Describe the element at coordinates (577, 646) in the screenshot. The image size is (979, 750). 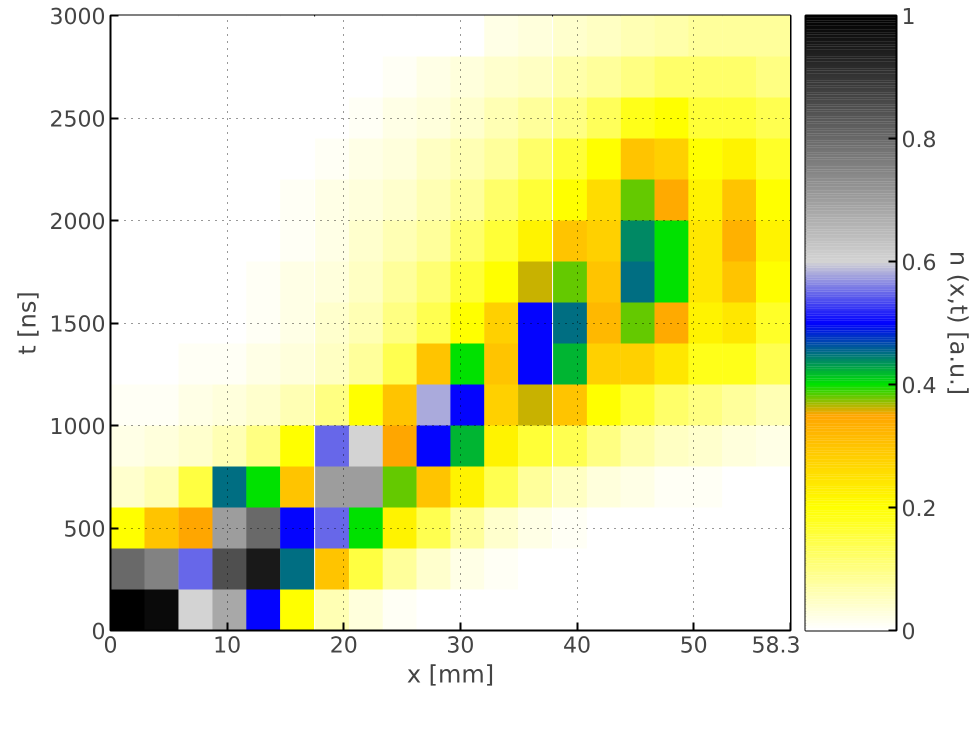
I see `x-tick-label: 40` at that location.